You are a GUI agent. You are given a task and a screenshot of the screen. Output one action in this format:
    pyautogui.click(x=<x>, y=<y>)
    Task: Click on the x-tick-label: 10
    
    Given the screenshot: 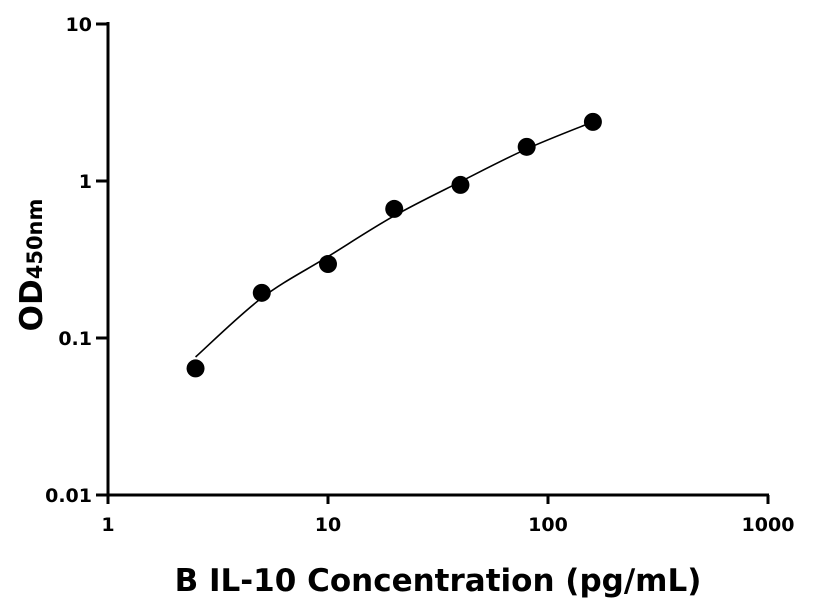 What is the action you would take?
    pyautogui.click(x=328, y=525)
    